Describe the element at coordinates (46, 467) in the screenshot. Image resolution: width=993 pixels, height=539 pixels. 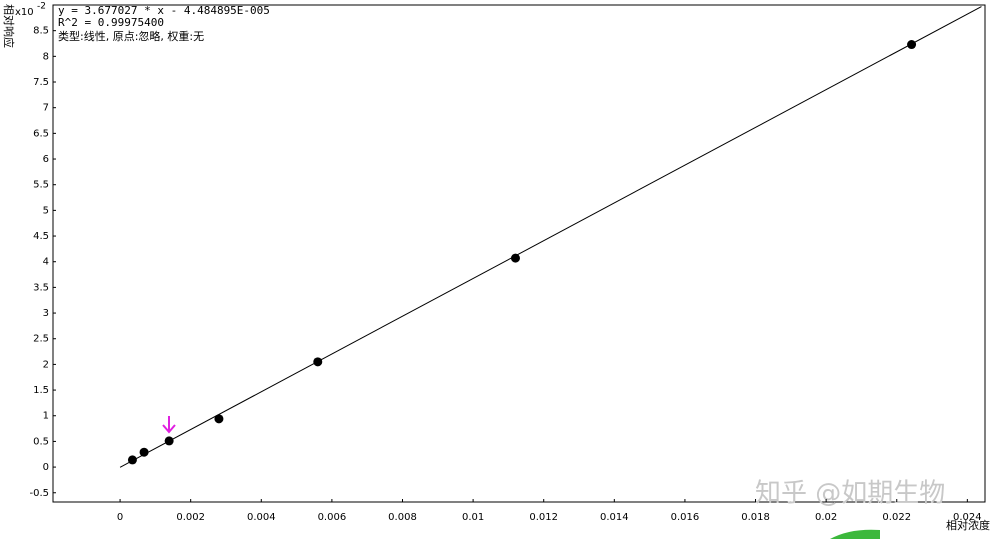
I see `y-tick-label: 0` at that location.